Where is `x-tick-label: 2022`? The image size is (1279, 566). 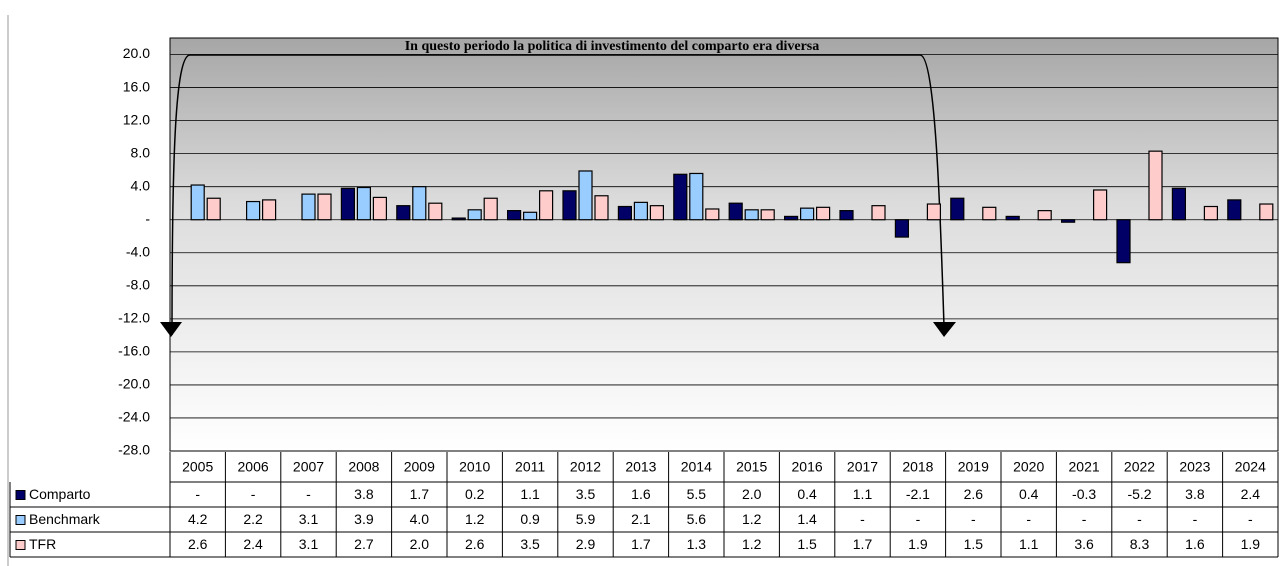 x-tick-label: 2022 is located at coordinates (1139, 467).